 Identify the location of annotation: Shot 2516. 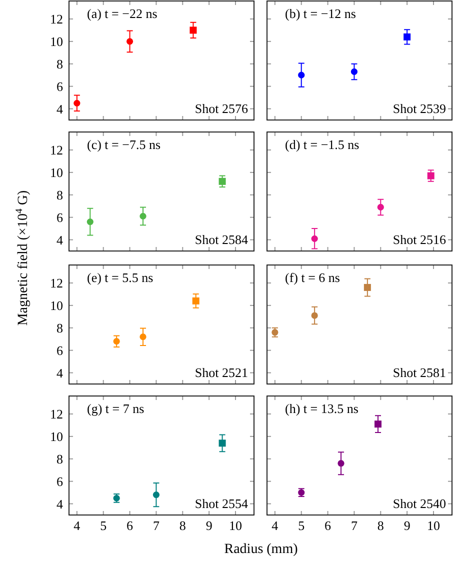
(419, 239).